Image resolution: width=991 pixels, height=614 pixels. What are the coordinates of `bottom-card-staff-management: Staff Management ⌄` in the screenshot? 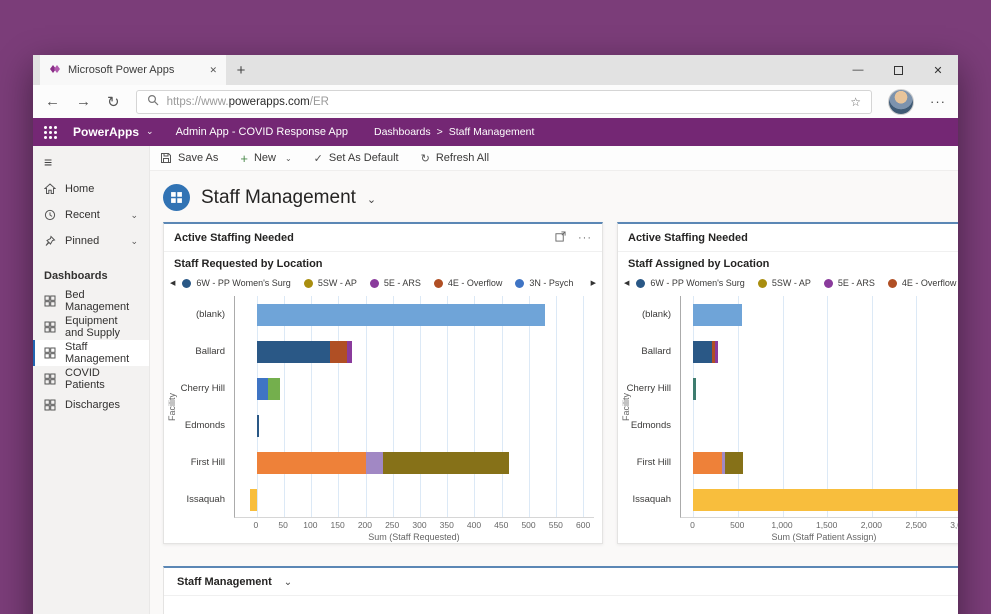 It's located at (560, 590).